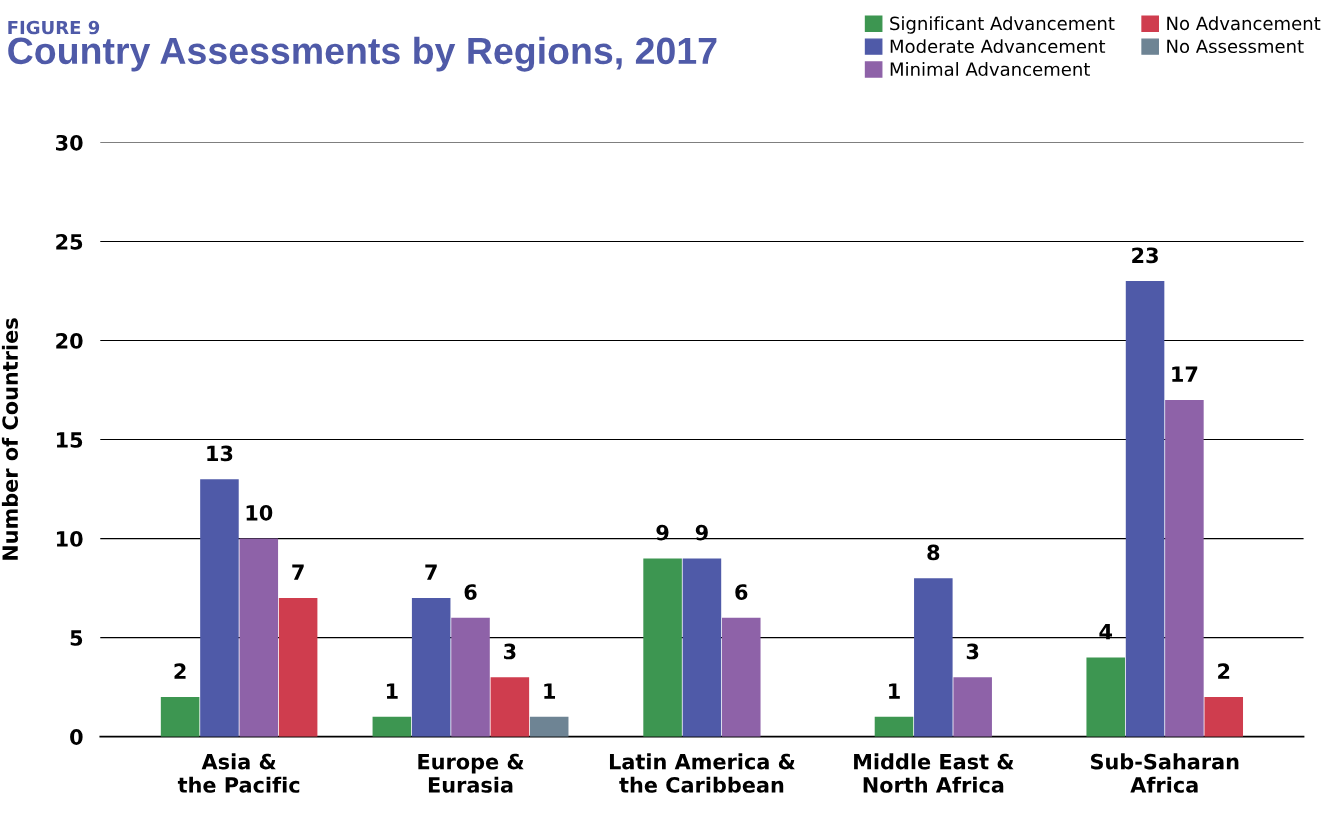 This screenshot has height=814, width=1337. Describe the element at coordinates (1244, 23) in the screenshot. I see `legend-label: No Advancement` at that location.